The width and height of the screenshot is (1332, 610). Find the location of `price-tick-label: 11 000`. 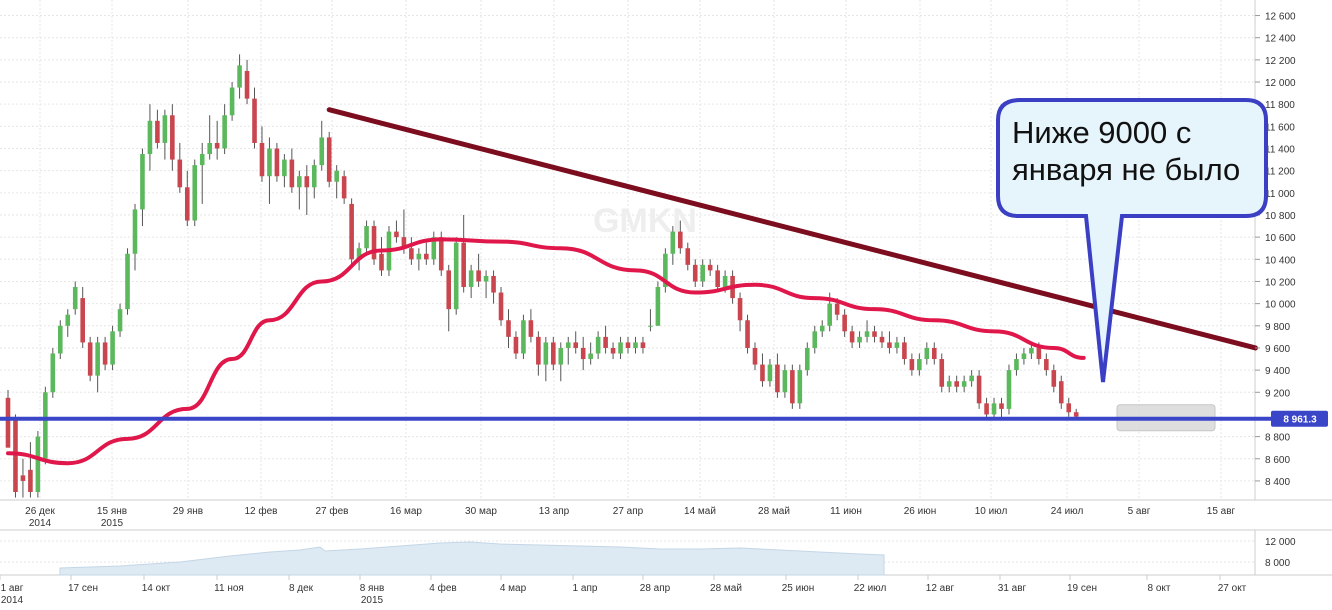

price-tick-label: 11 000 is located at coordinates (1280, 194).